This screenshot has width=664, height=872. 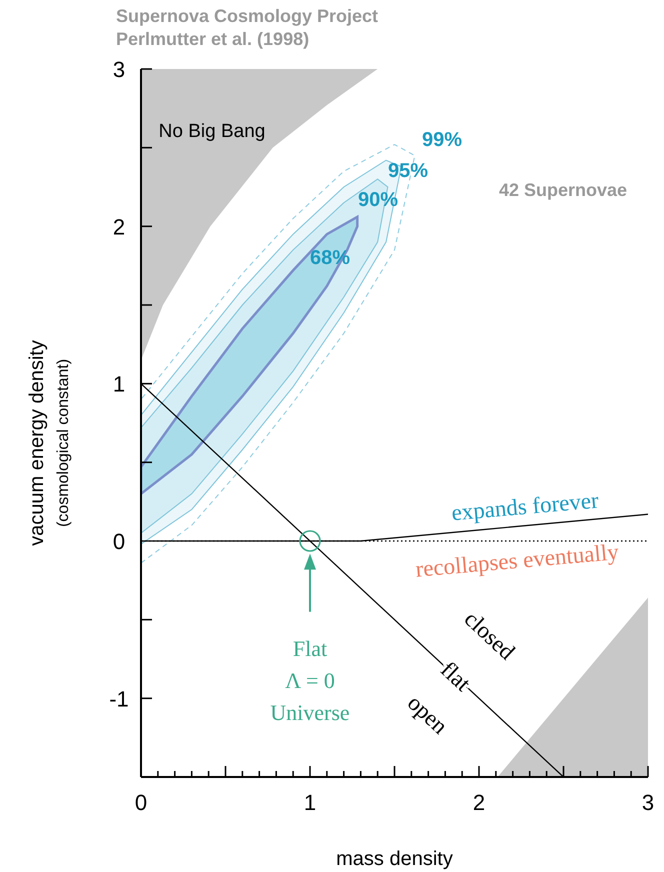 I want to click on y-tick-label: -1, so click(x=119, y=699).